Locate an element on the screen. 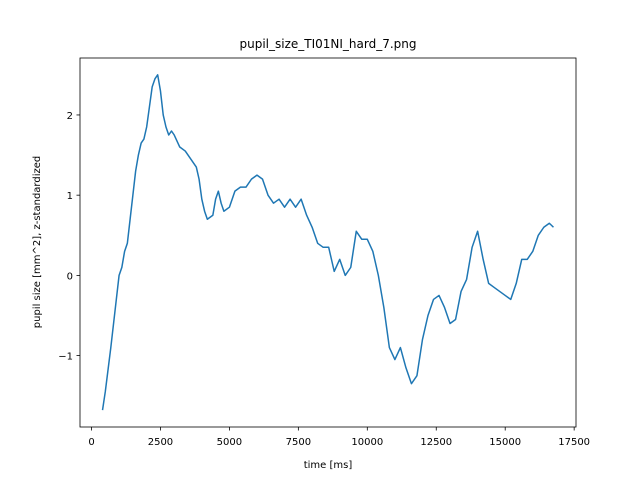 This screenshot has height=480, width=640. x-tick-label: 17500 is located at coordinates (574, 442).